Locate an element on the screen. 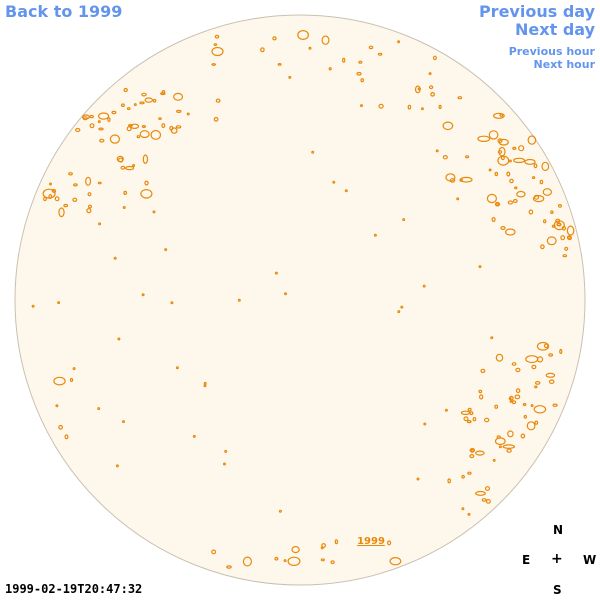 Image resolution: width=600 pixels, height=600 pixels. year-link: 1999 is located at coordinates (371, 541).